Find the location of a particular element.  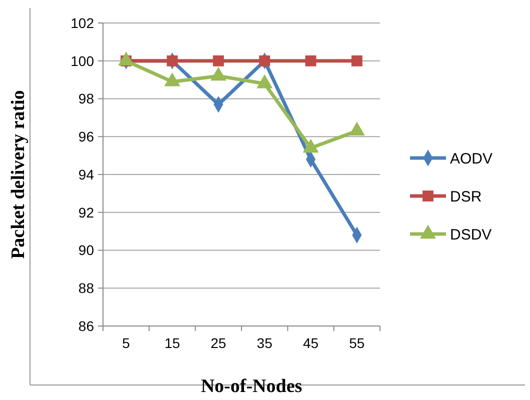

y-tick-label: 92 is located at coordinates (86, 212).